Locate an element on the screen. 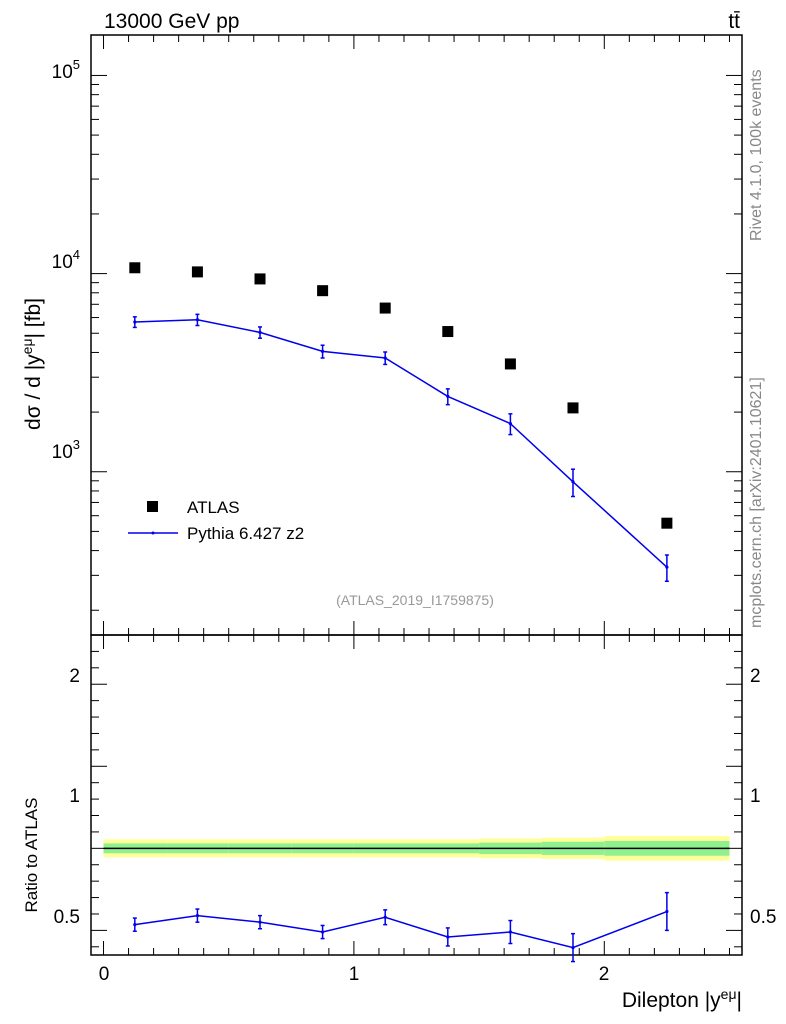  ratio-mc-series is located at coordinates (400, 927).